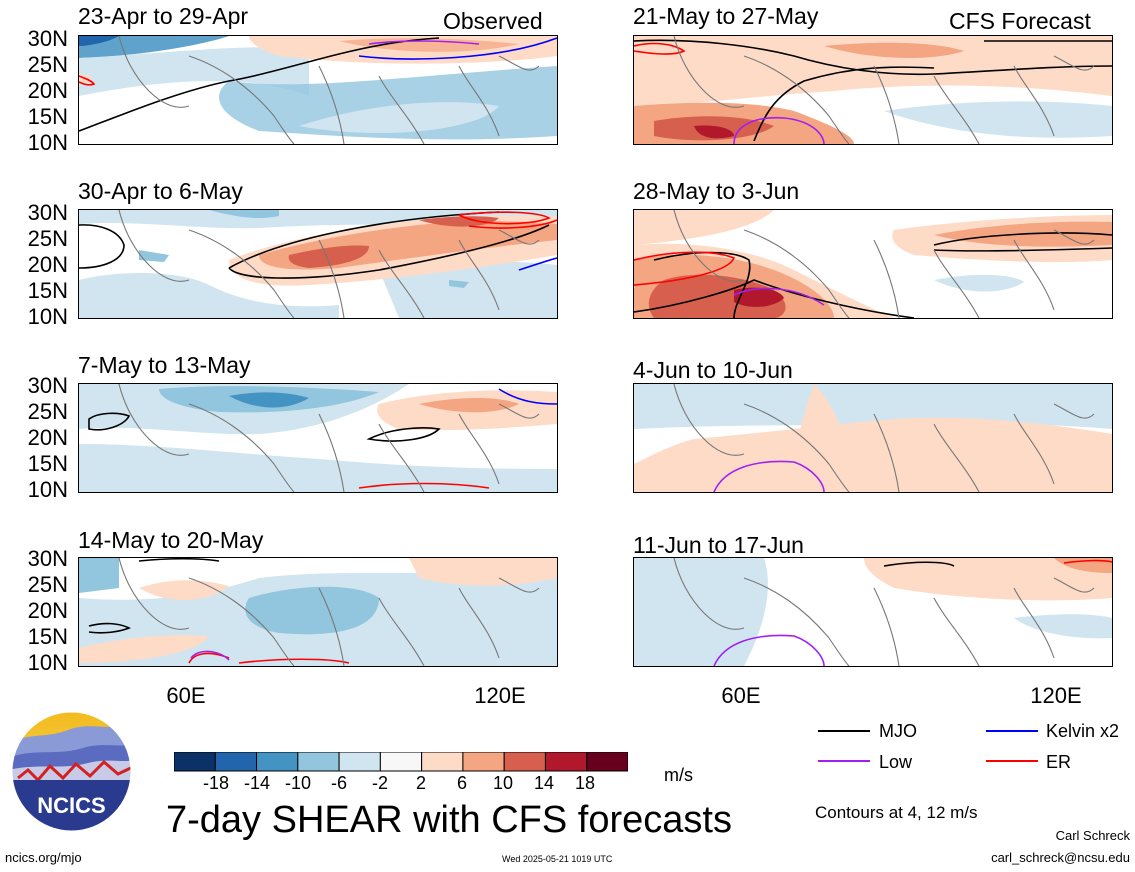 Image resolution: width=1135 pixels, height=872 pixels. Describe the element at coordinates (844, 731) in the screenshot. I see `legend-line-mjo` at that location.